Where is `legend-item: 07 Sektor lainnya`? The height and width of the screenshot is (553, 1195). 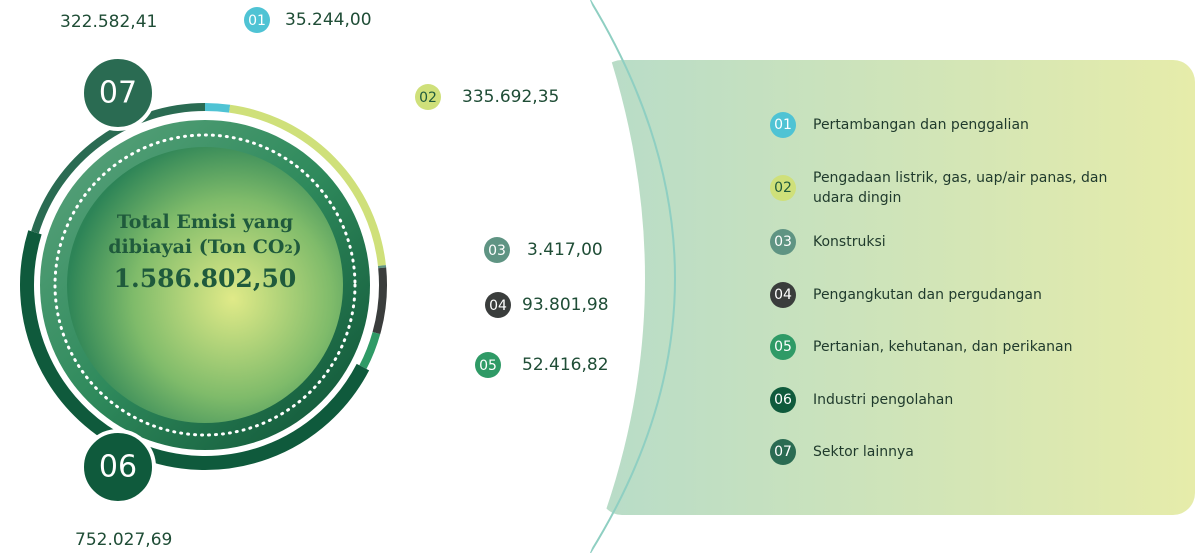
legend-item: 07 Sektor lainnya is located at coordinates (951, 452).